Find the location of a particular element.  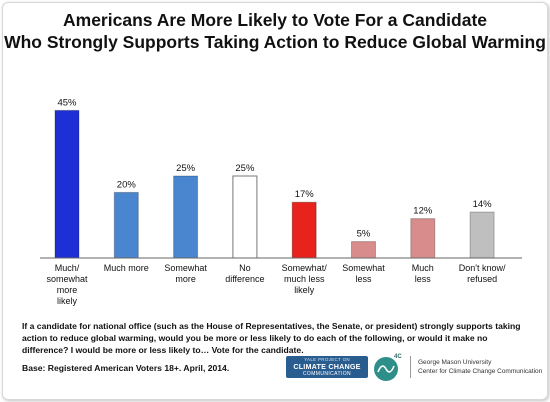

logo-divider is located at coordinates (410, 367).